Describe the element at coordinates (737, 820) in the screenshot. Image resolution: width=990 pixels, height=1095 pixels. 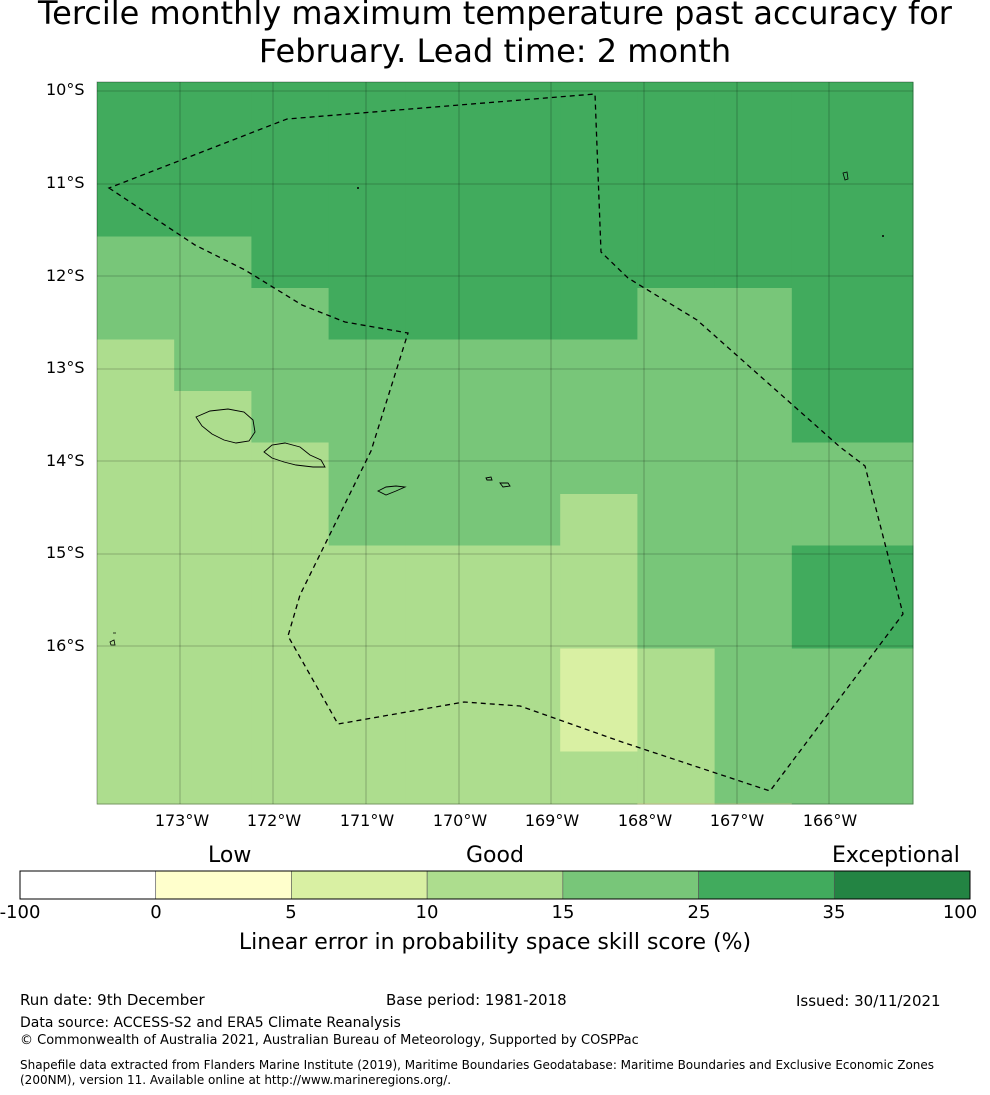
I see `lon-label-167w: 167°W` at that location.